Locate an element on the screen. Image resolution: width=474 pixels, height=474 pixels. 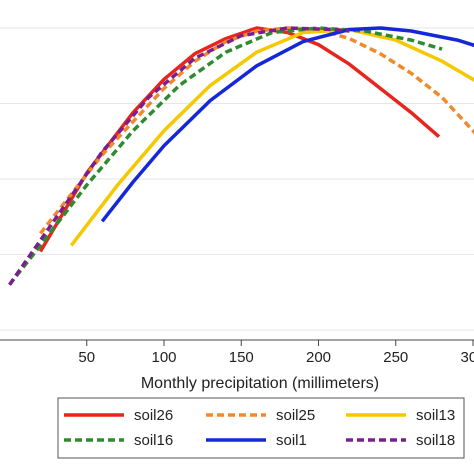
x-tick-label-300: 300 is located at coordinates (467, 357).